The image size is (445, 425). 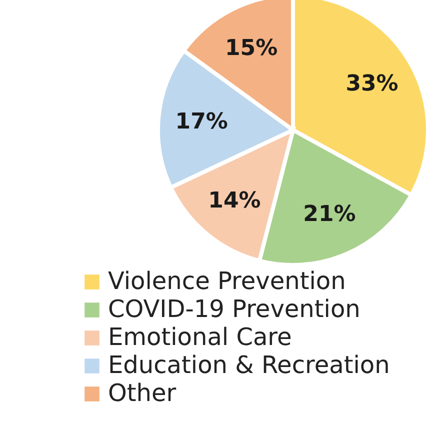 I want to click on data-label: 17%, so click(x=201, y=121).